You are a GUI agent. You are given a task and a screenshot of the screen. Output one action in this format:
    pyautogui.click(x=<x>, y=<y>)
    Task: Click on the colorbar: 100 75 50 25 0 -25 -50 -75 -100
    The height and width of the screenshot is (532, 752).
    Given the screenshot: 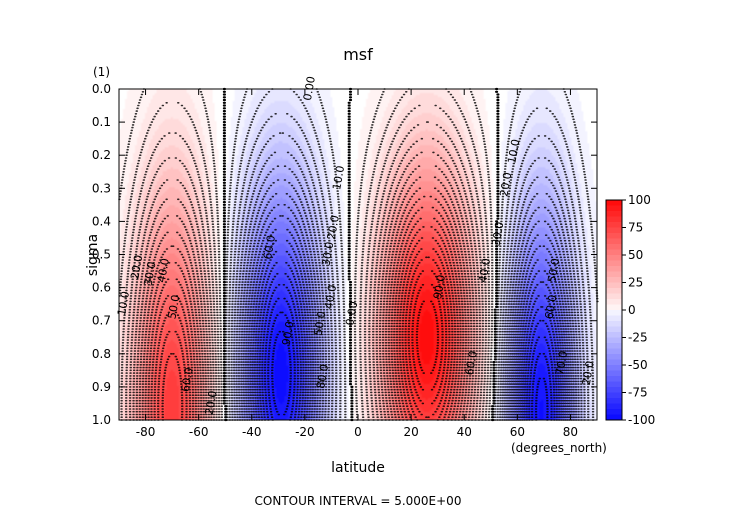 What is the action you would take?
    pyautogui.click(x=630, y=310)
    